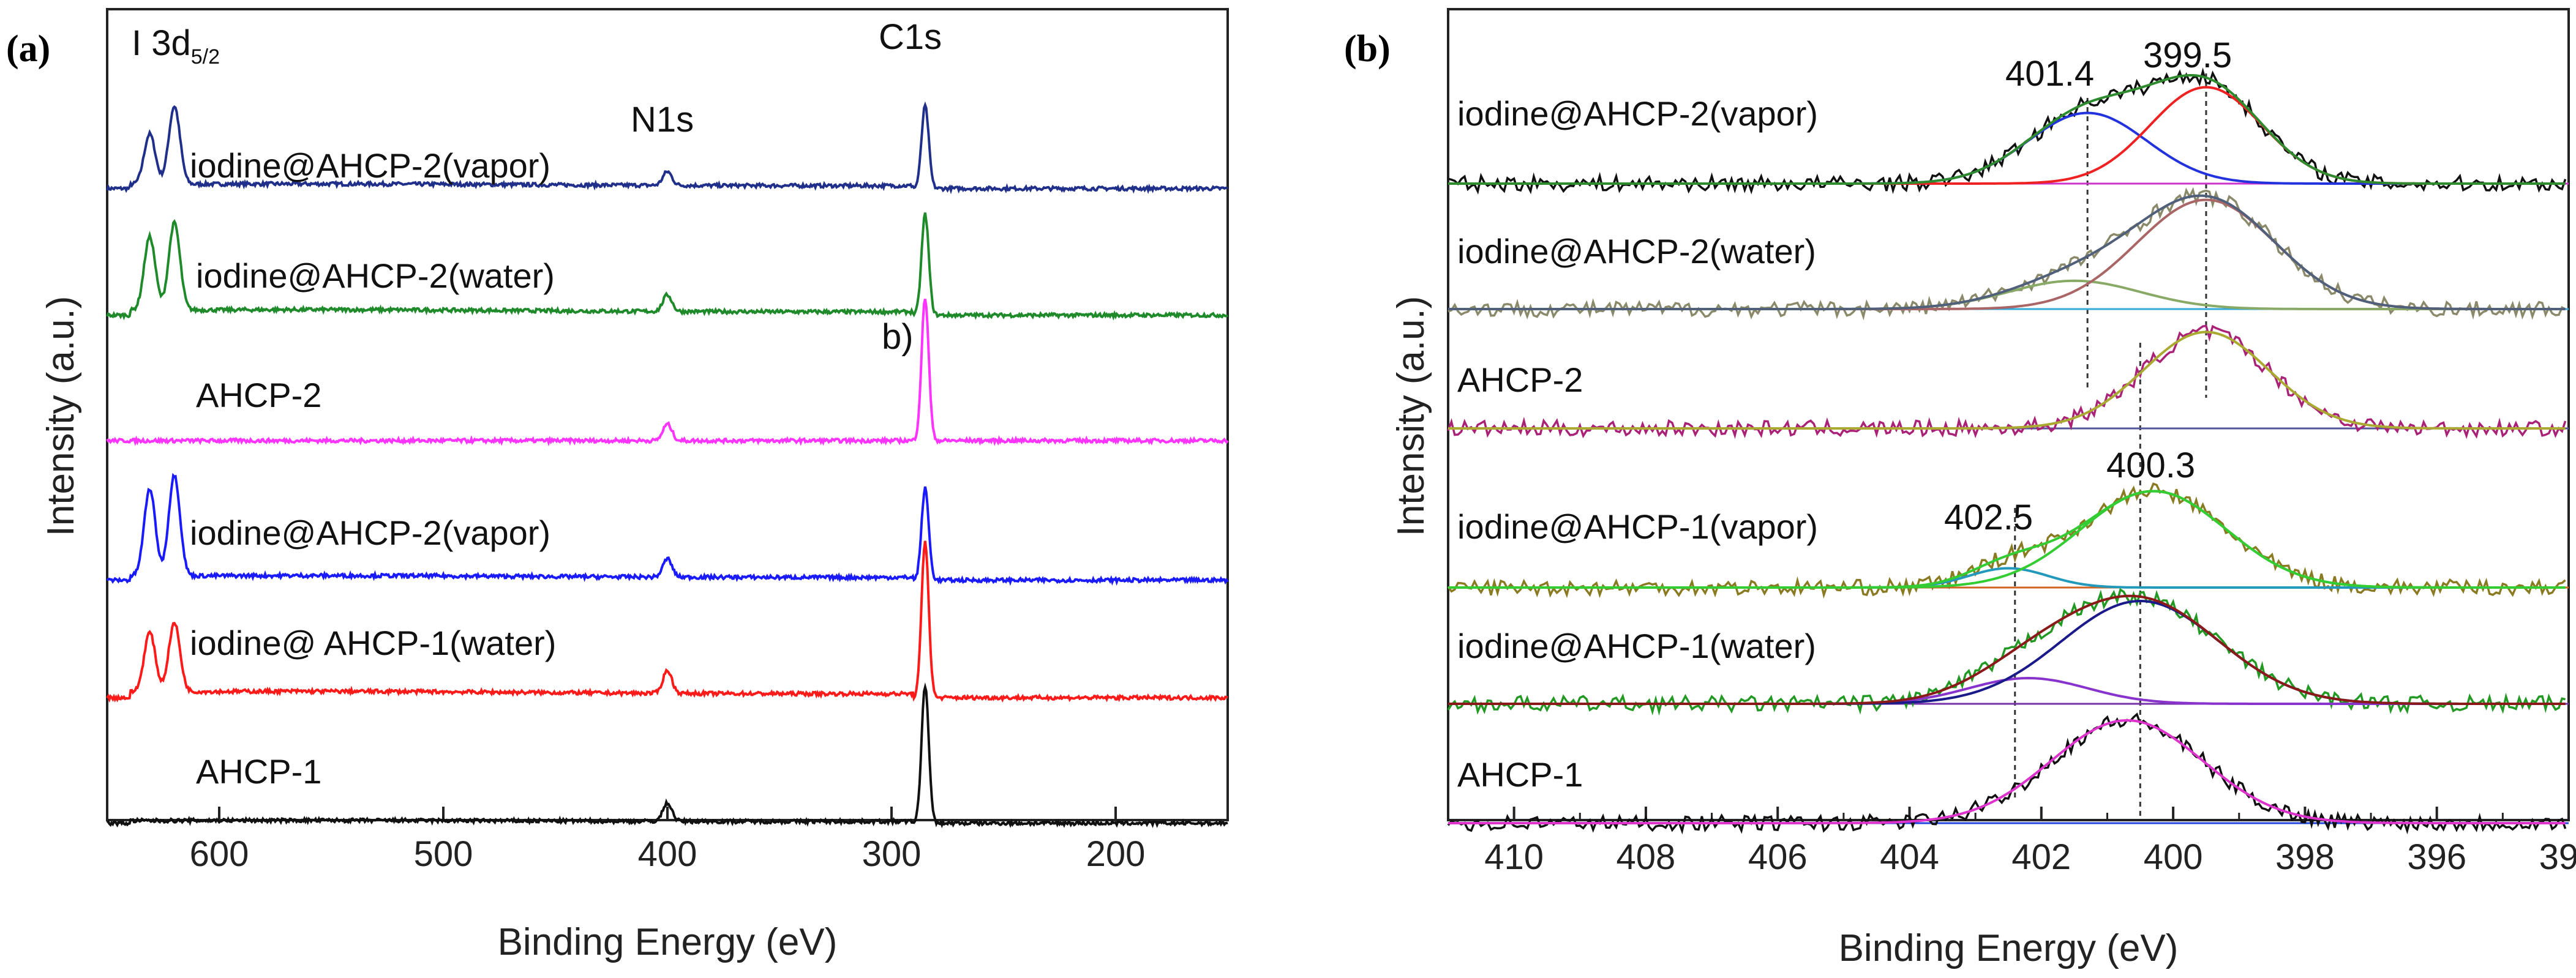 The image size is (2576, 978). What do you see at coordinates (2049, 74) in the screenshot?
I see `annotation-401-4: 401.4` at bounding box center [2049, 74].